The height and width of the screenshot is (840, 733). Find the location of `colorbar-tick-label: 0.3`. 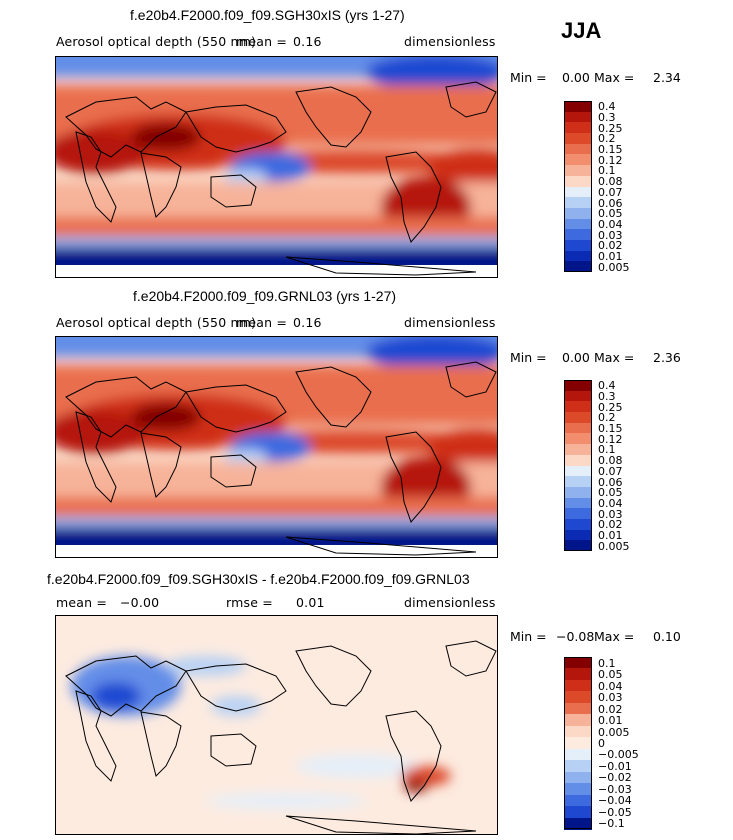

colorbar-tick-label: 0.3 is located at coordinates (607, 397).